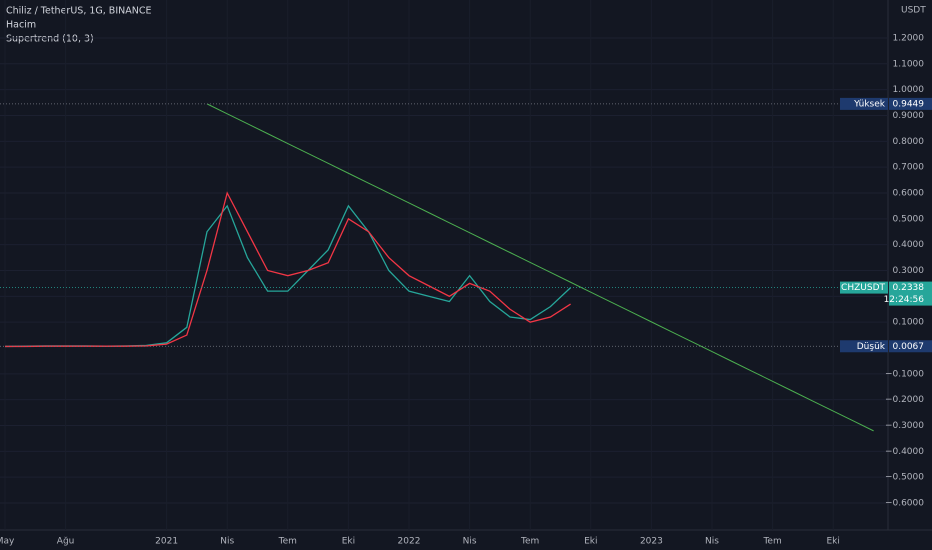 The height and width of the screenshot is (550, 932). I want to click on volume-label: Hacim, so click(21, 25).